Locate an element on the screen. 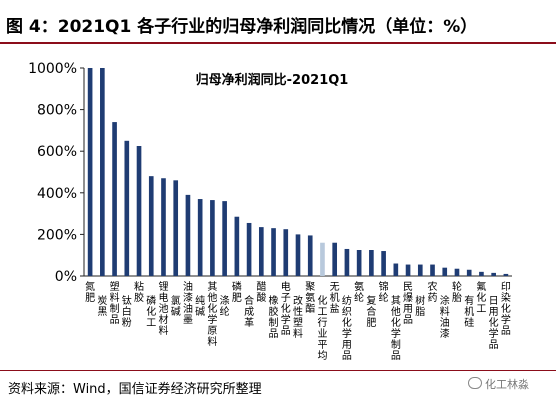 This screenshot has width=556, height=407. x-tick-label: 有机硅 is located at coordinates (469, 311).